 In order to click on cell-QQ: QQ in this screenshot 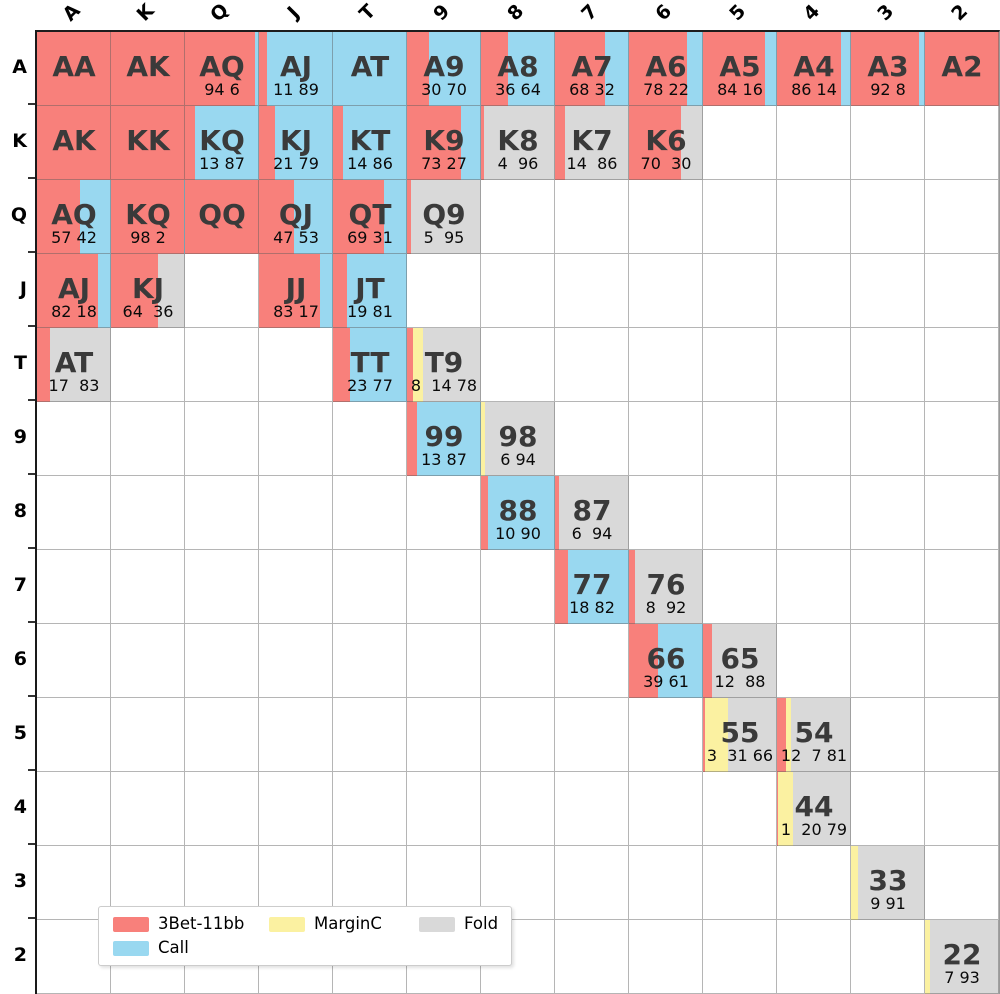, I will do `click(222, 217)`.